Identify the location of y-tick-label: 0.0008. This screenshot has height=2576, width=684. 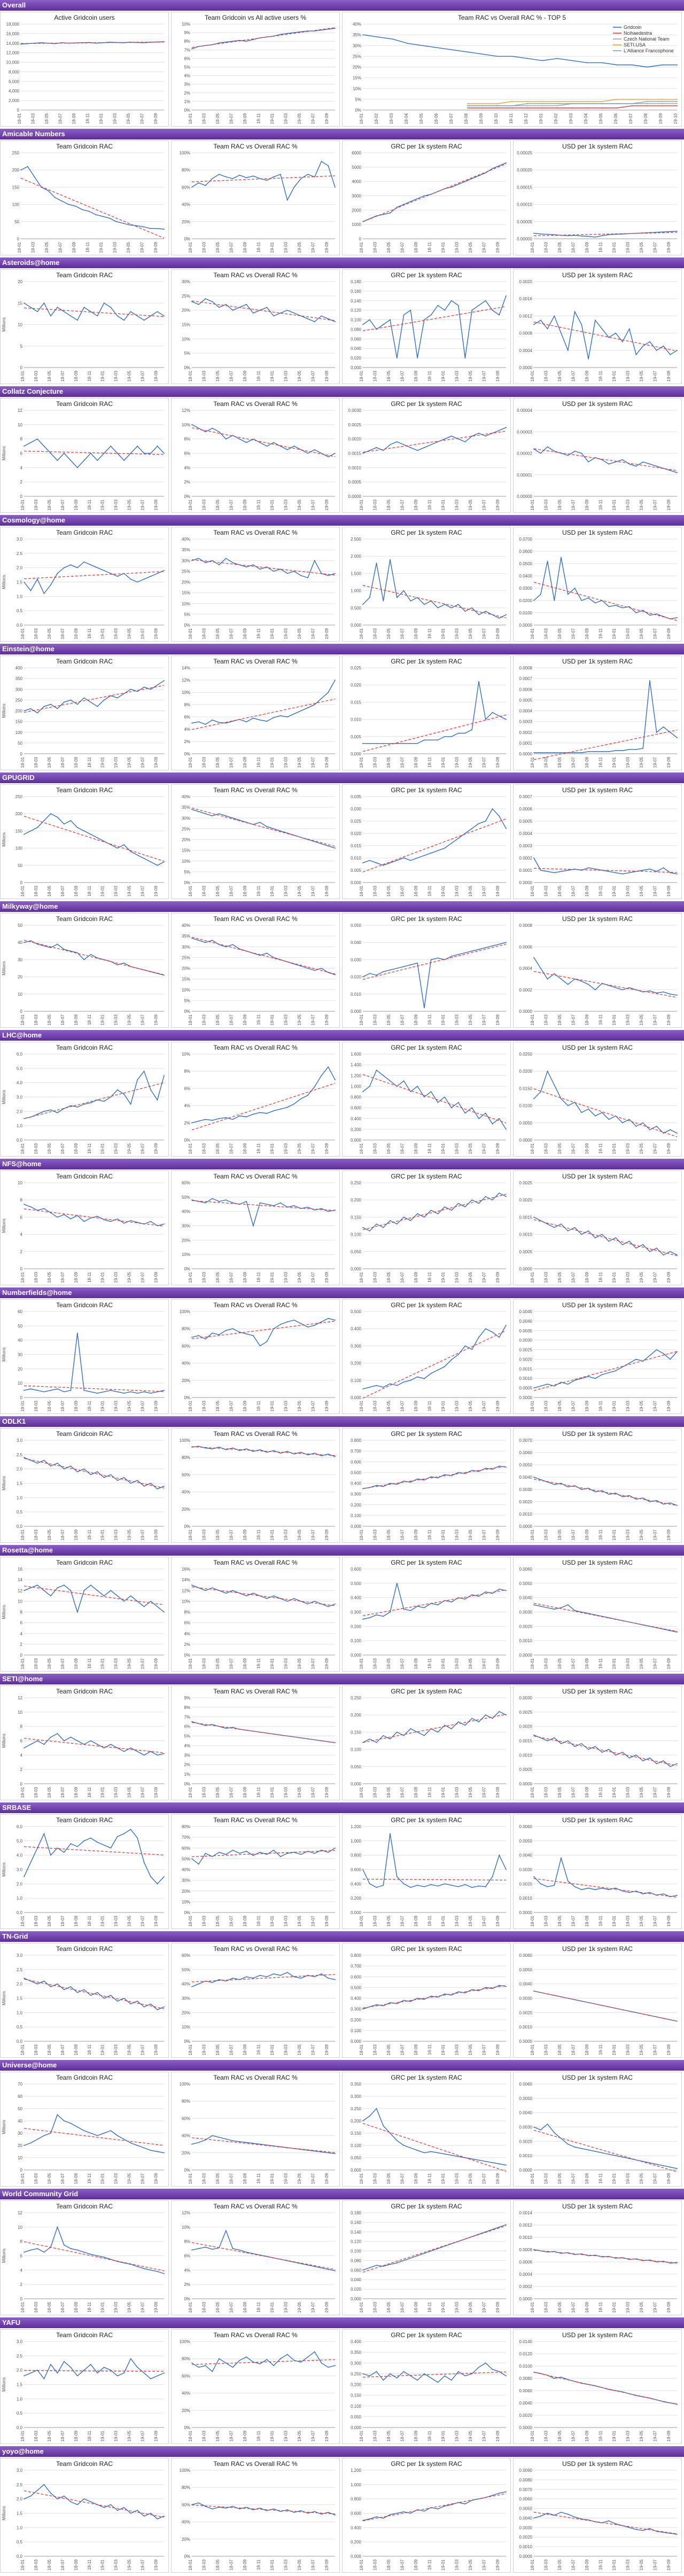
(526, 2249).